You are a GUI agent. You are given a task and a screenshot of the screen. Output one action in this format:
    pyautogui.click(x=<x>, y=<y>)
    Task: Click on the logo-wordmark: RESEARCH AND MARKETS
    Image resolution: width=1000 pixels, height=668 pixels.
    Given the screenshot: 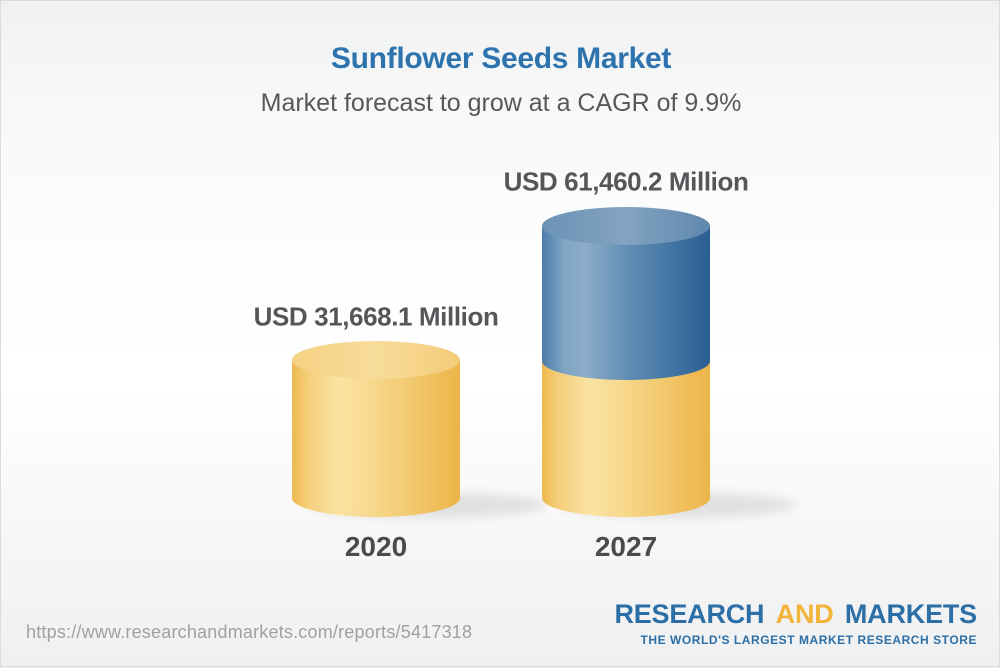 What is the action you would take?
    pyautogui.click(x=795, y=614)
    